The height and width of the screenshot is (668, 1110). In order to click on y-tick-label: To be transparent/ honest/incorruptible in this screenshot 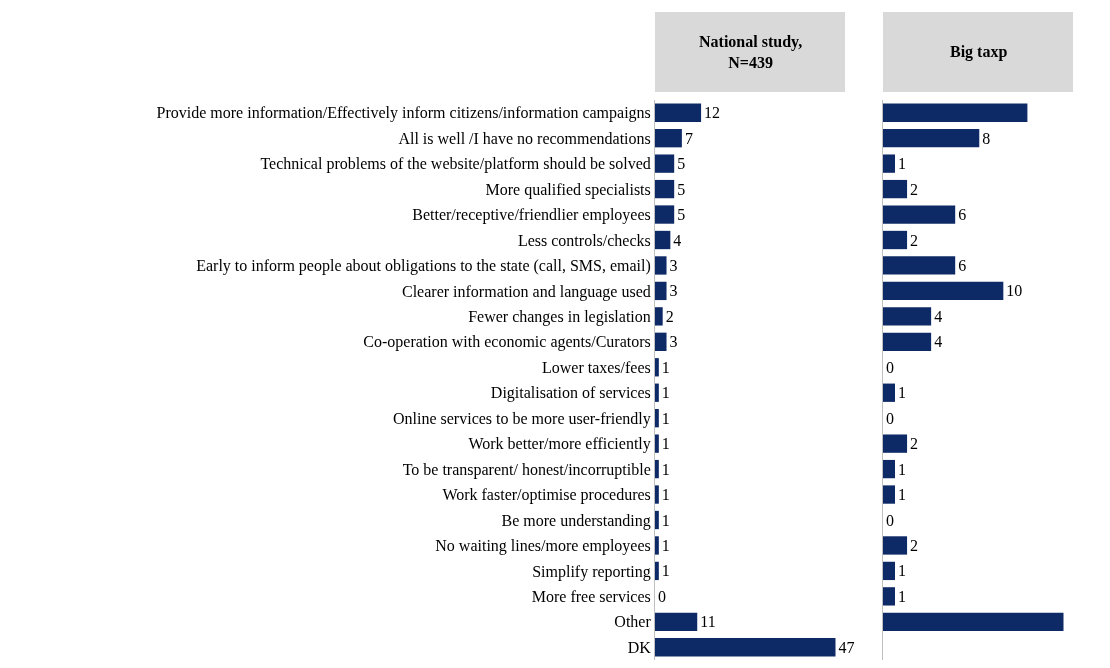, I will do `click(526, 469)`.